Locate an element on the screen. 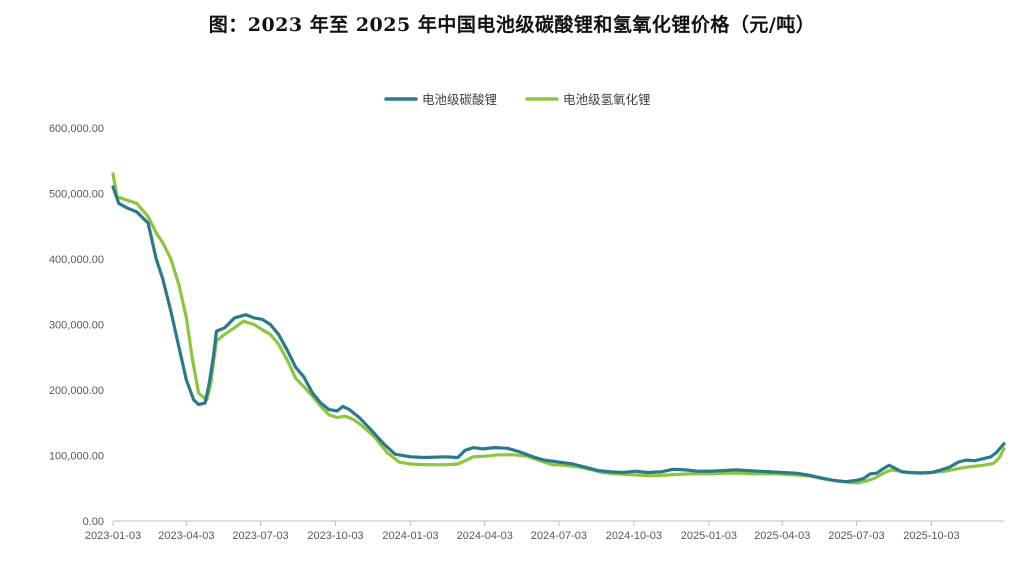 The image size is (1024, 565). y-tick-label: 200,000.00 is located at coordinates (76, 391).